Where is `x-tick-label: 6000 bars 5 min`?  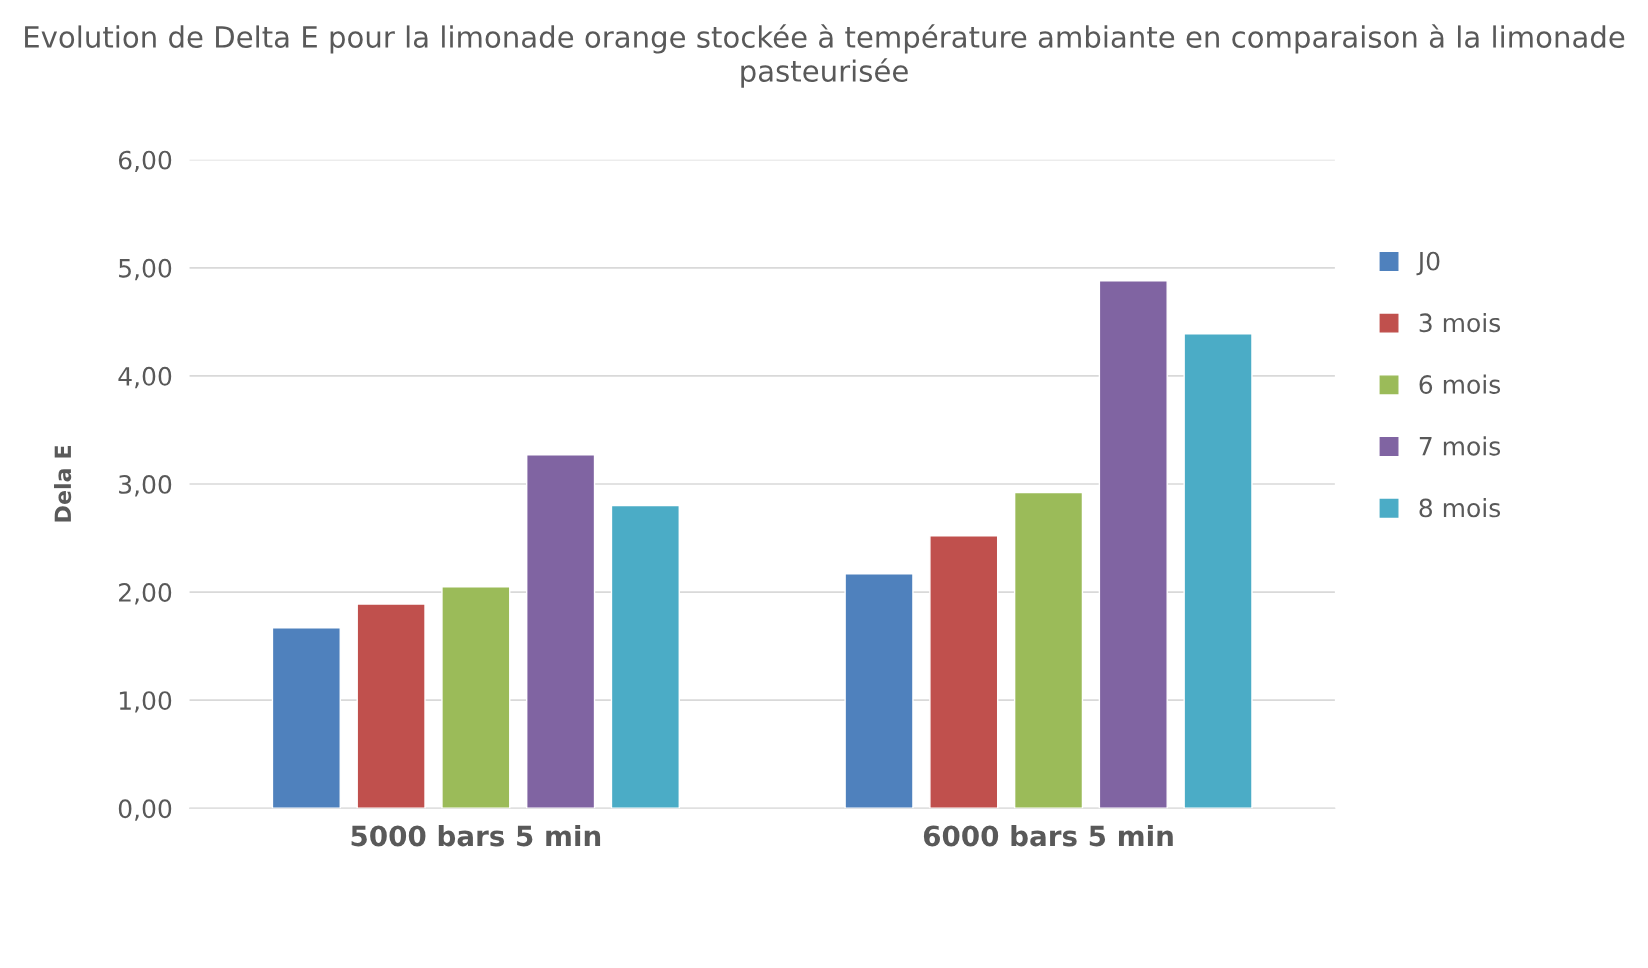 x-tick-label: 6000 bars 5 min is located at coordinates (1048, 835).